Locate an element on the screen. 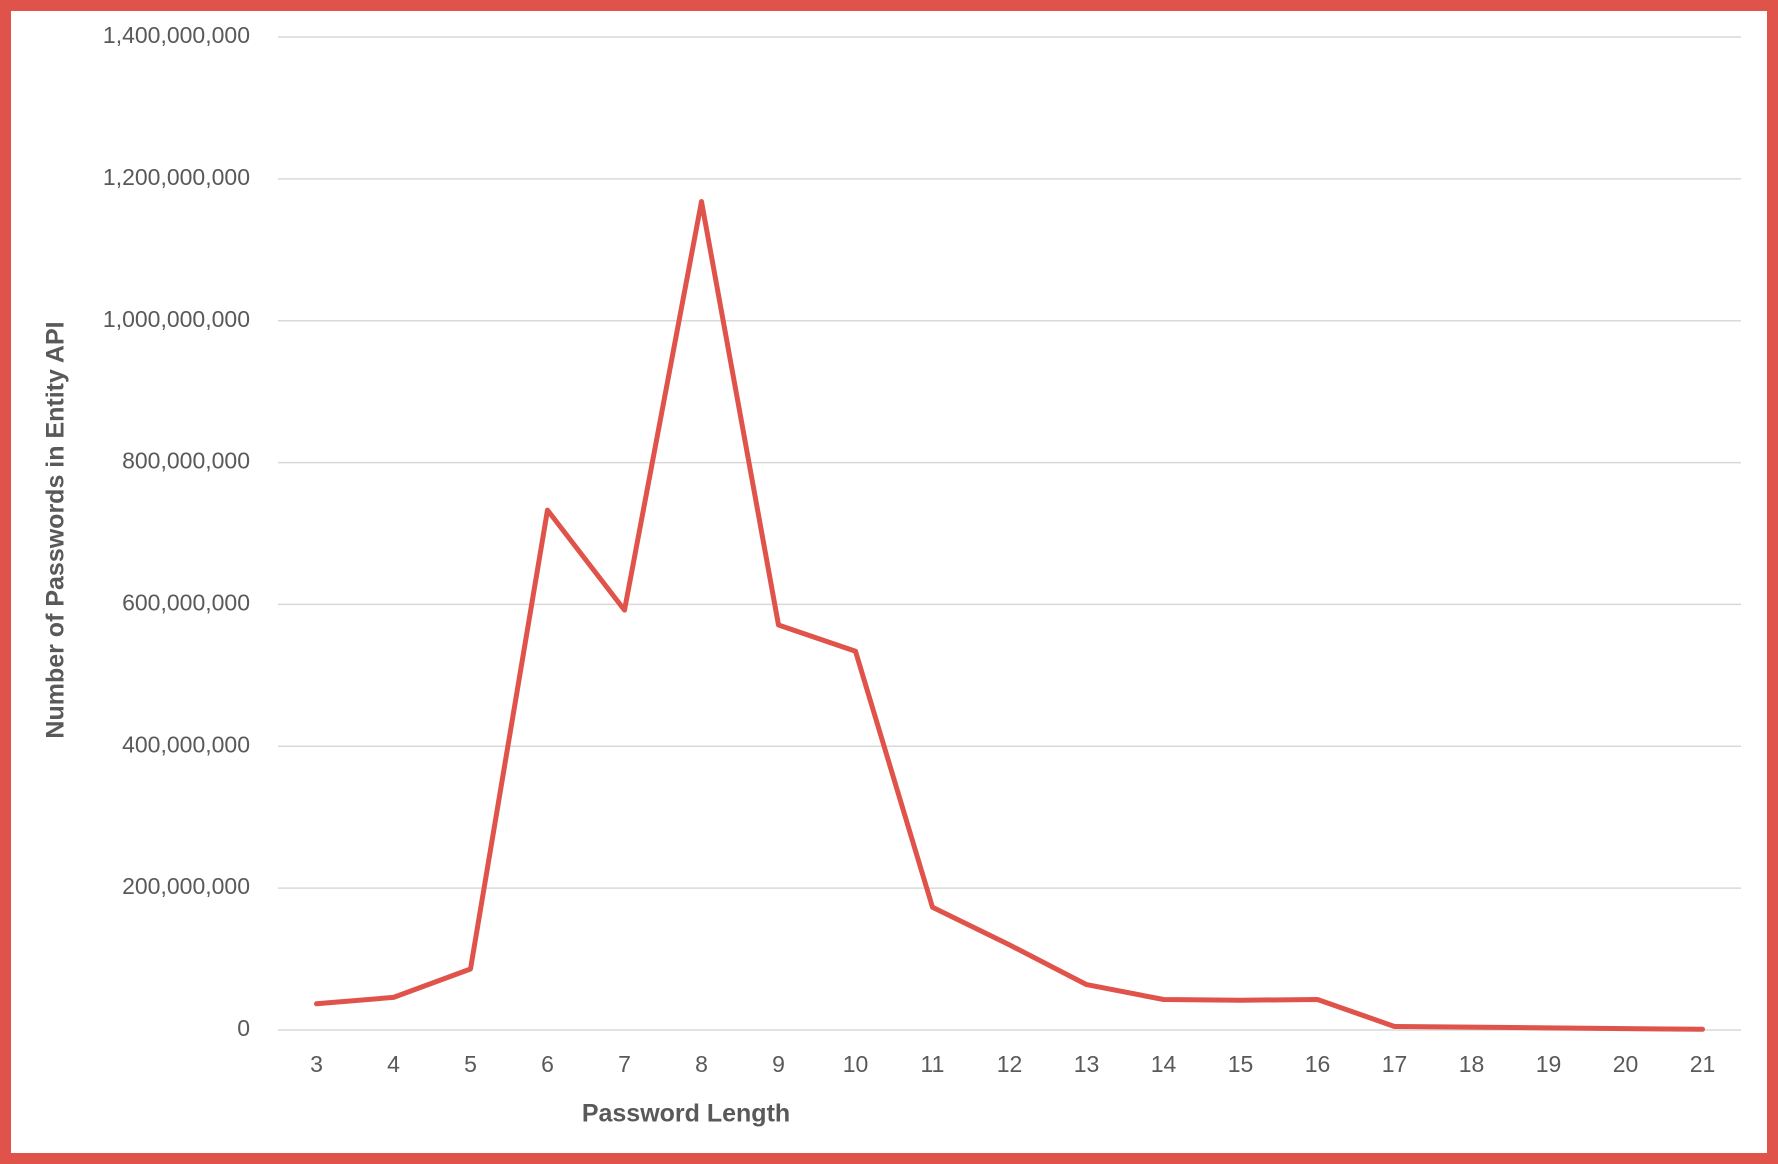  y-tick-label: 0 is located at coordinates (243, 1028).